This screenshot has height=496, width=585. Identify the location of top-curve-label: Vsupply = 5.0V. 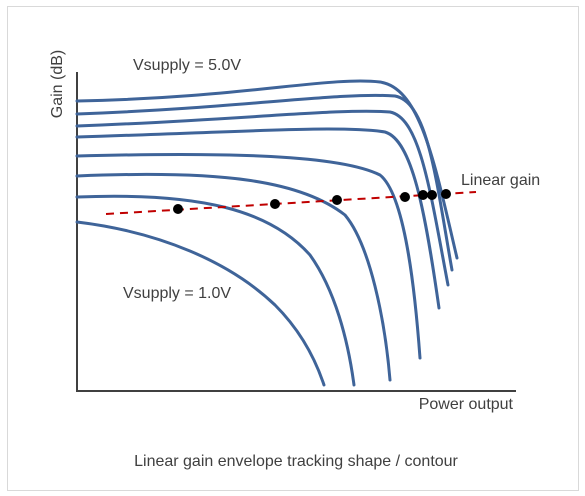
(187, 65).